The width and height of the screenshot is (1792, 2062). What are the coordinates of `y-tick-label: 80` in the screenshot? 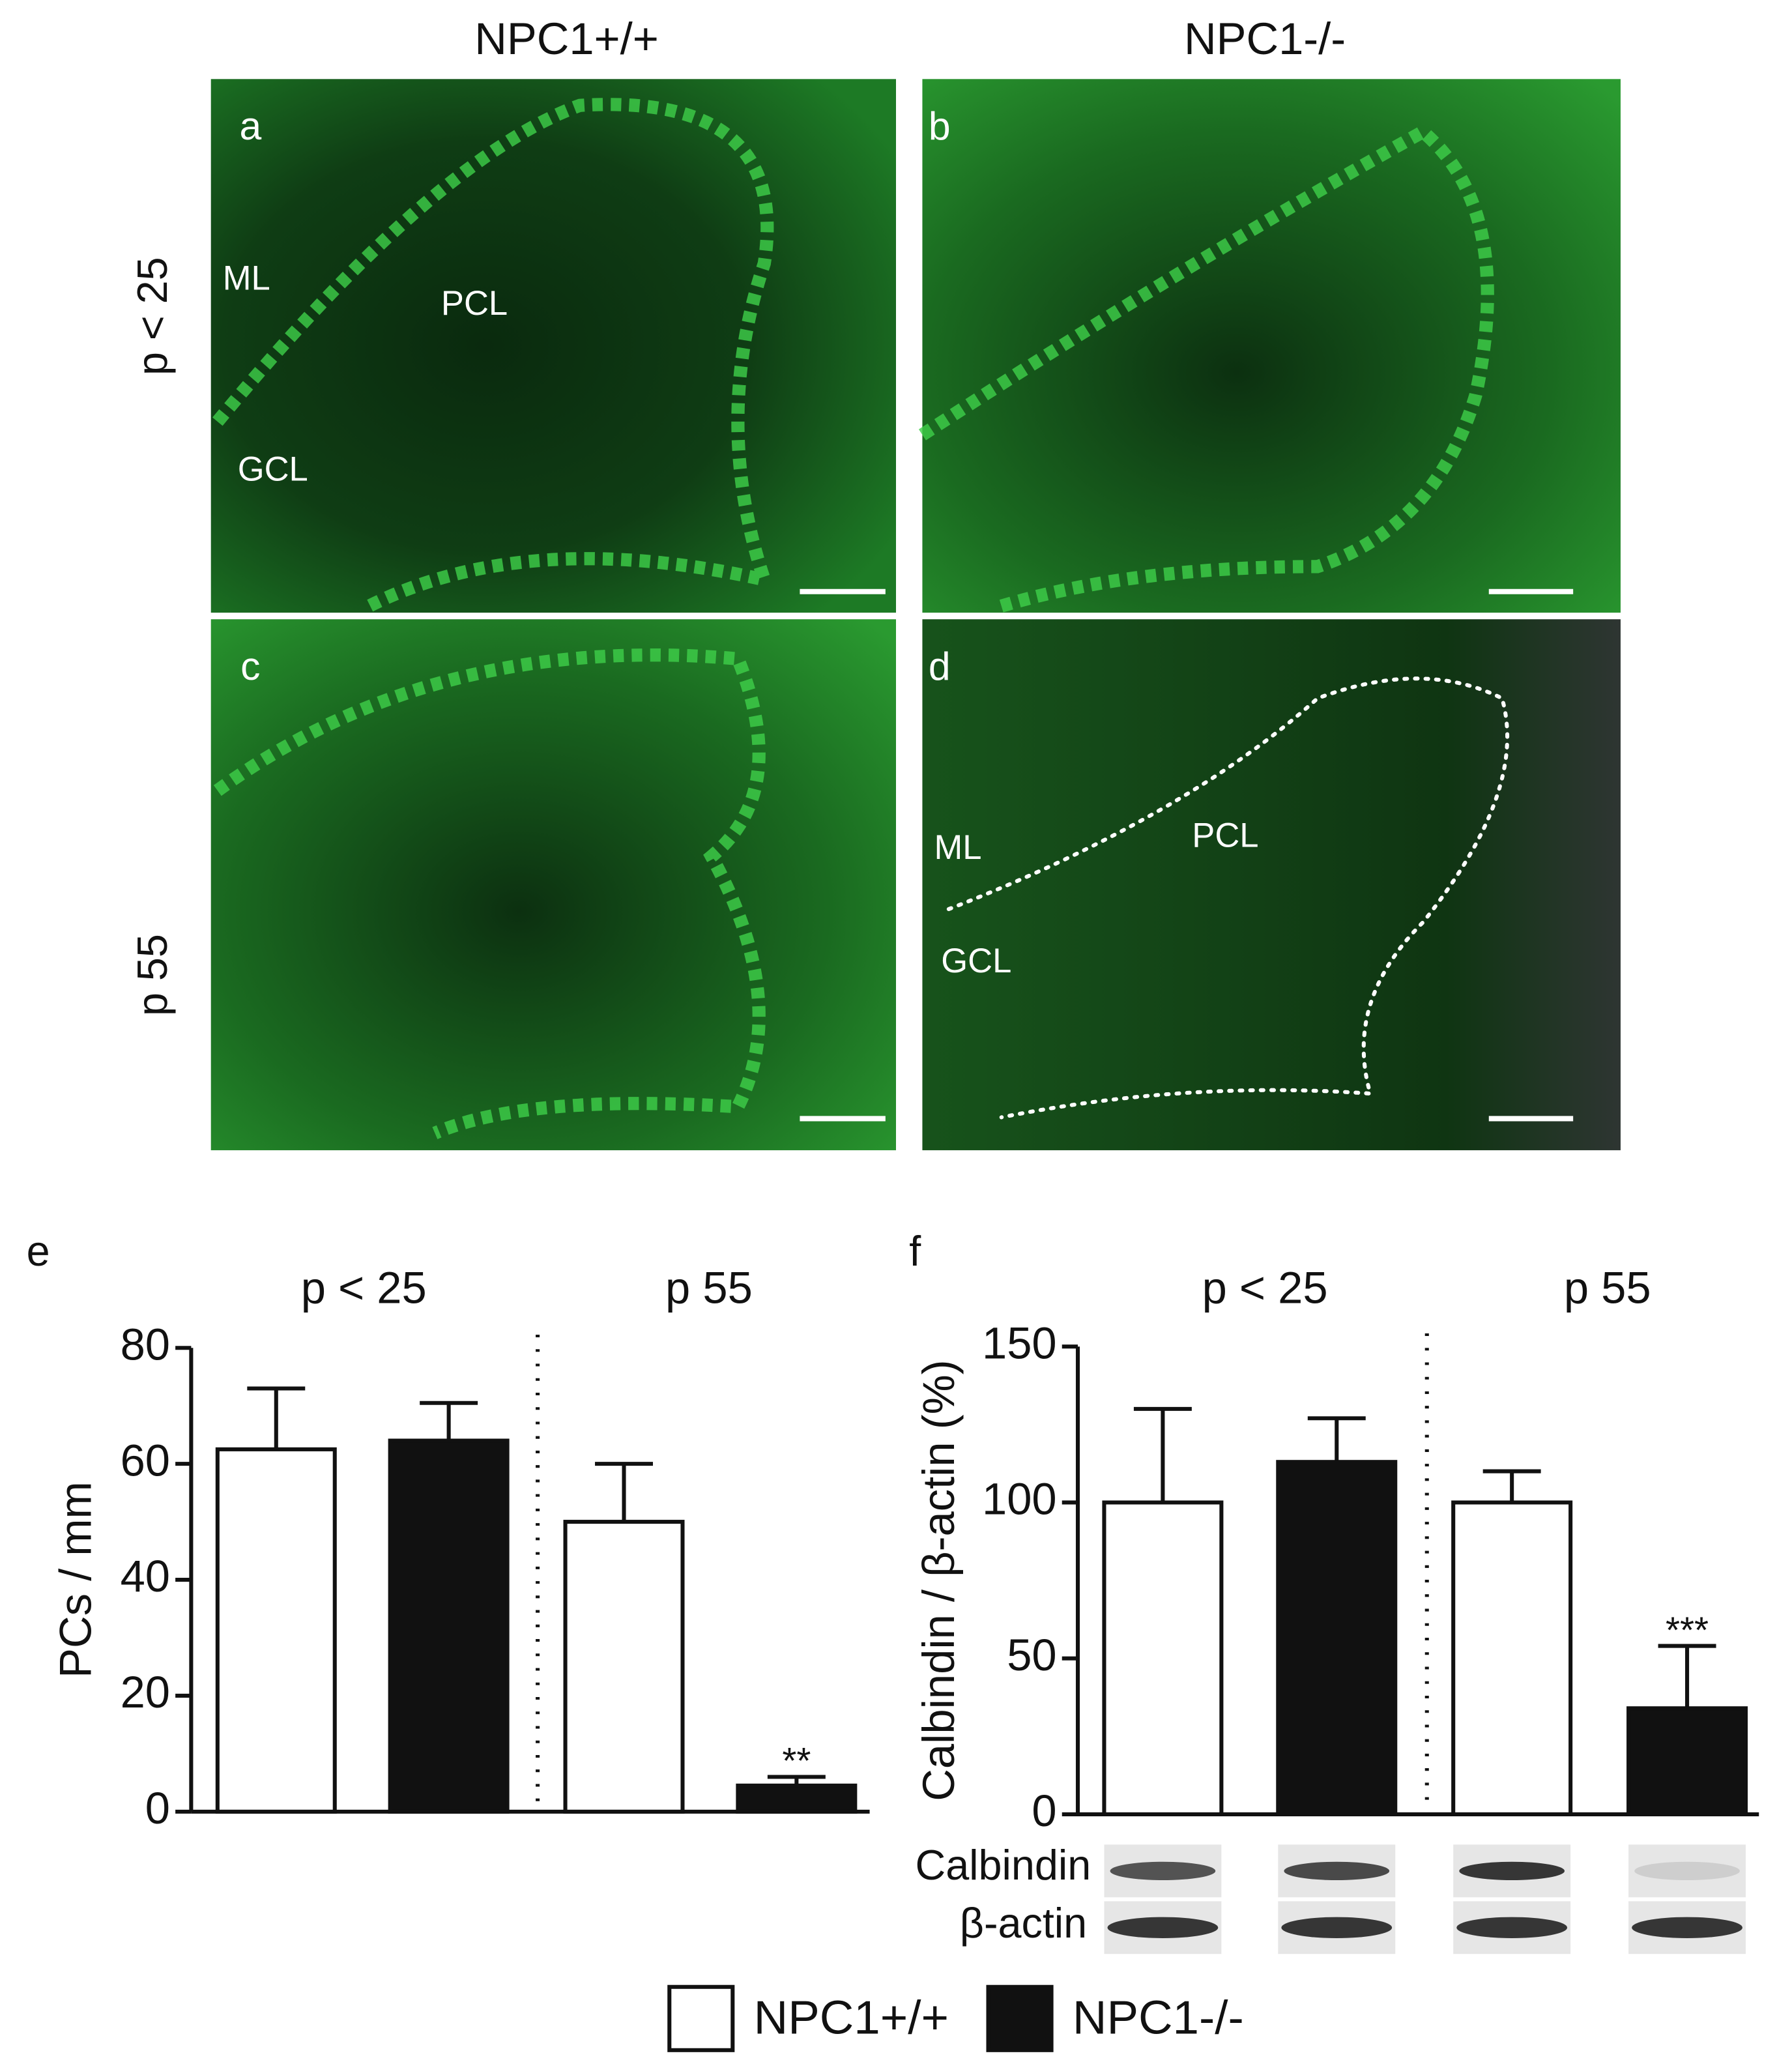 It's located at (145, 1344).